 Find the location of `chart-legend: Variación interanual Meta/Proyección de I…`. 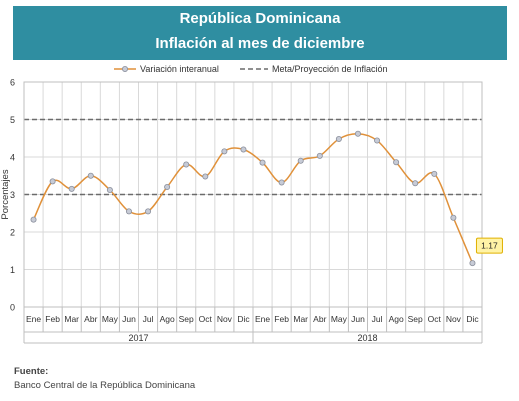

chart-legend: Variación interanual Meta/Proyección de I… is located at coordinates (251, 69).